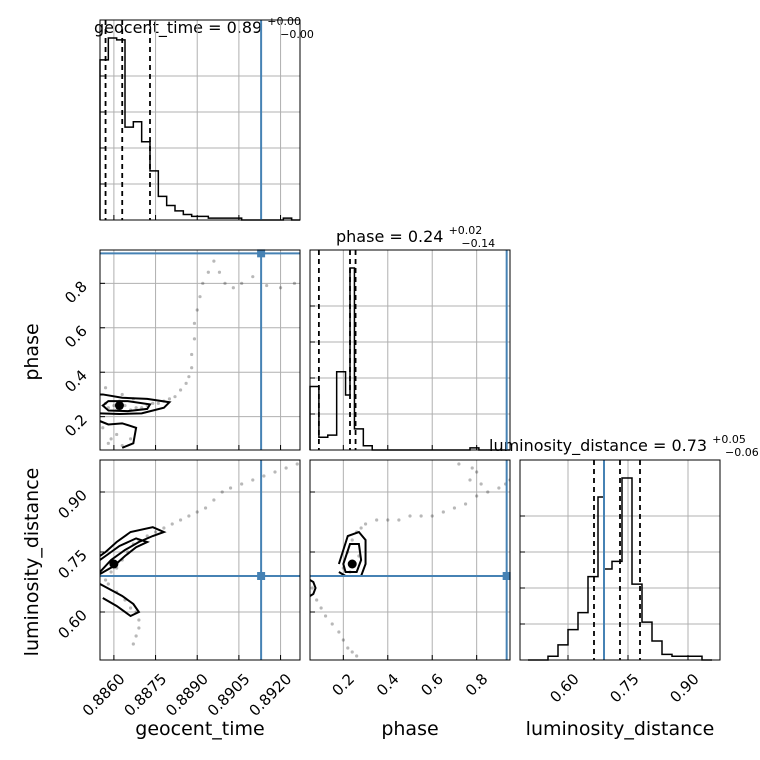 Image resolution: width=760 pixels, height=760 pixels. I want to click on panel-2d-content-phase-luminosity_distance, so click(410, 560).